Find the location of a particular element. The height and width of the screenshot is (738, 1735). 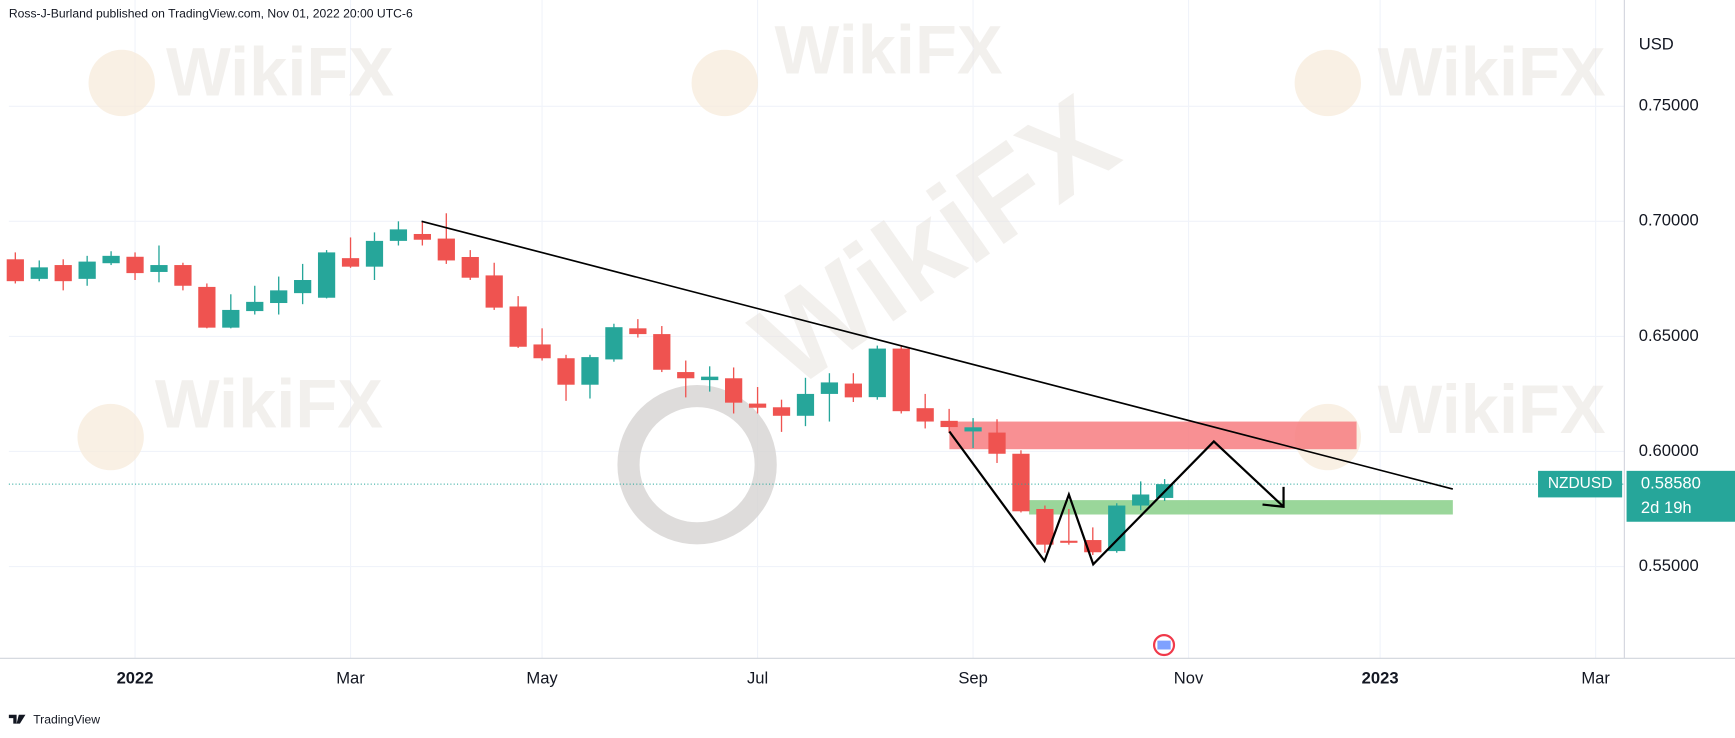

y-tick-label: 0.55000 is located at coordinates (1669, 565).